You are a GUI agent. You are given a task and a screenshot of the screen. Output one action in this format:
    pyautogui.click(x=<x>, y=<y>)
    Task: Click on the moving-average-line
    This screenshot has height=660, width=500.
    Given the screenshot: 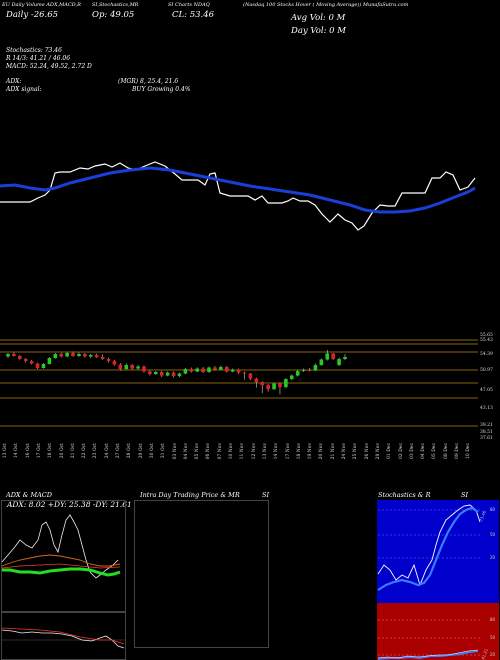 What is the action you would take?
    pyautogui.click(x=238, y=190)
    